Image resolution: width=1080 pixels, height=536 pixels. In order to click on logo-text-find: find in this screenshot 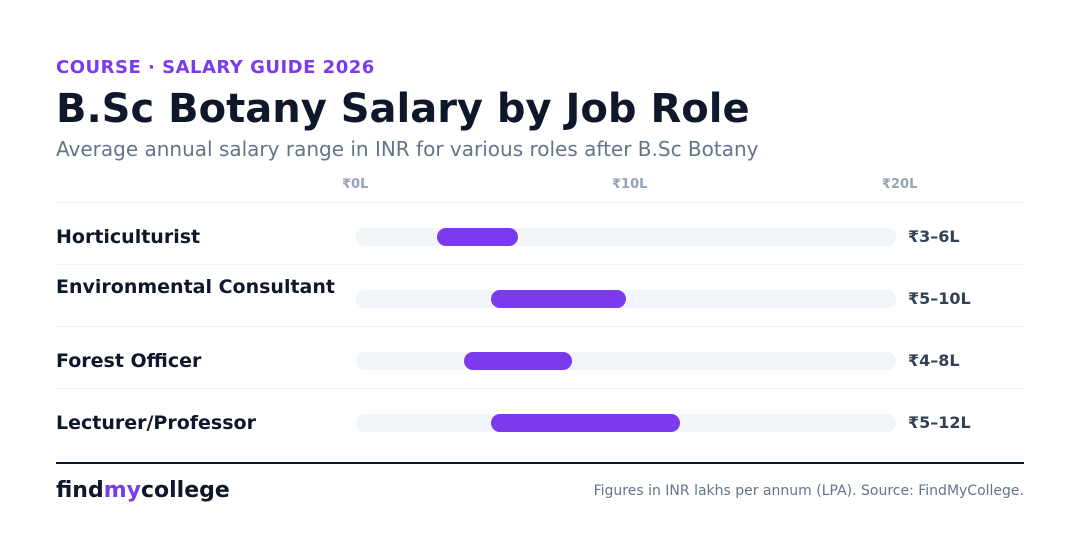, I will do `click(80, 490)`.